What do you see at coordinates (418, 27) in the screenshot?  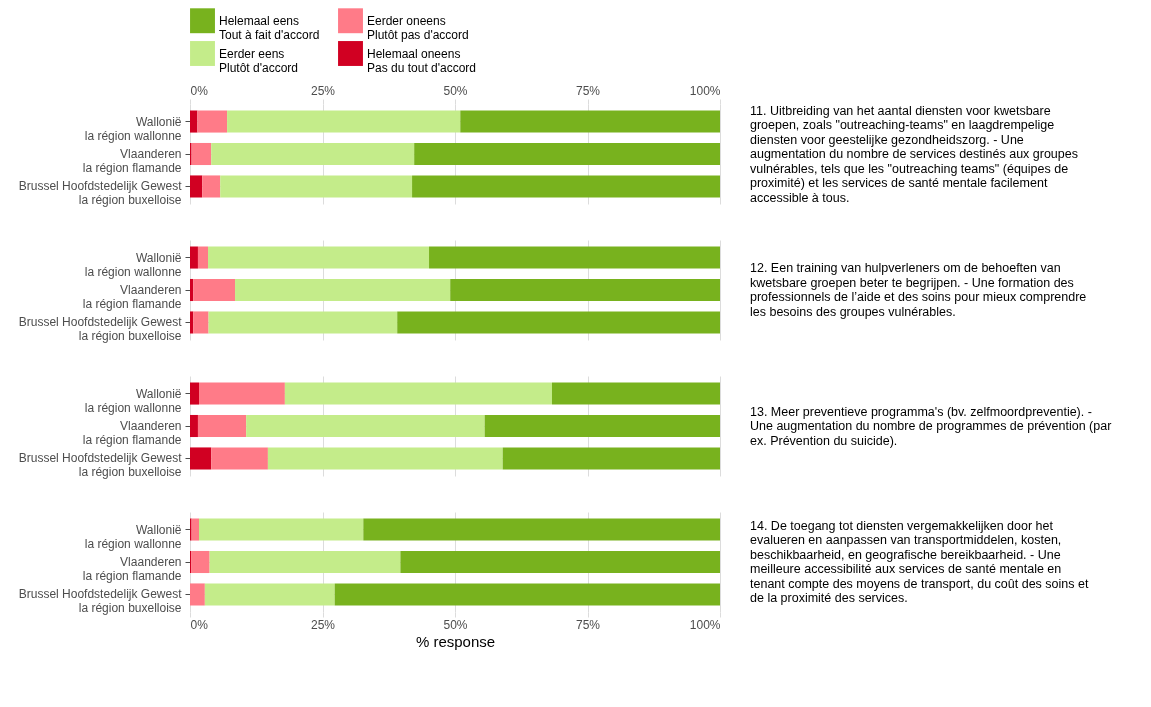 I see `legend-label: Eerder oneens Plutôt pas d'accord` at bounding box center [418, 27].